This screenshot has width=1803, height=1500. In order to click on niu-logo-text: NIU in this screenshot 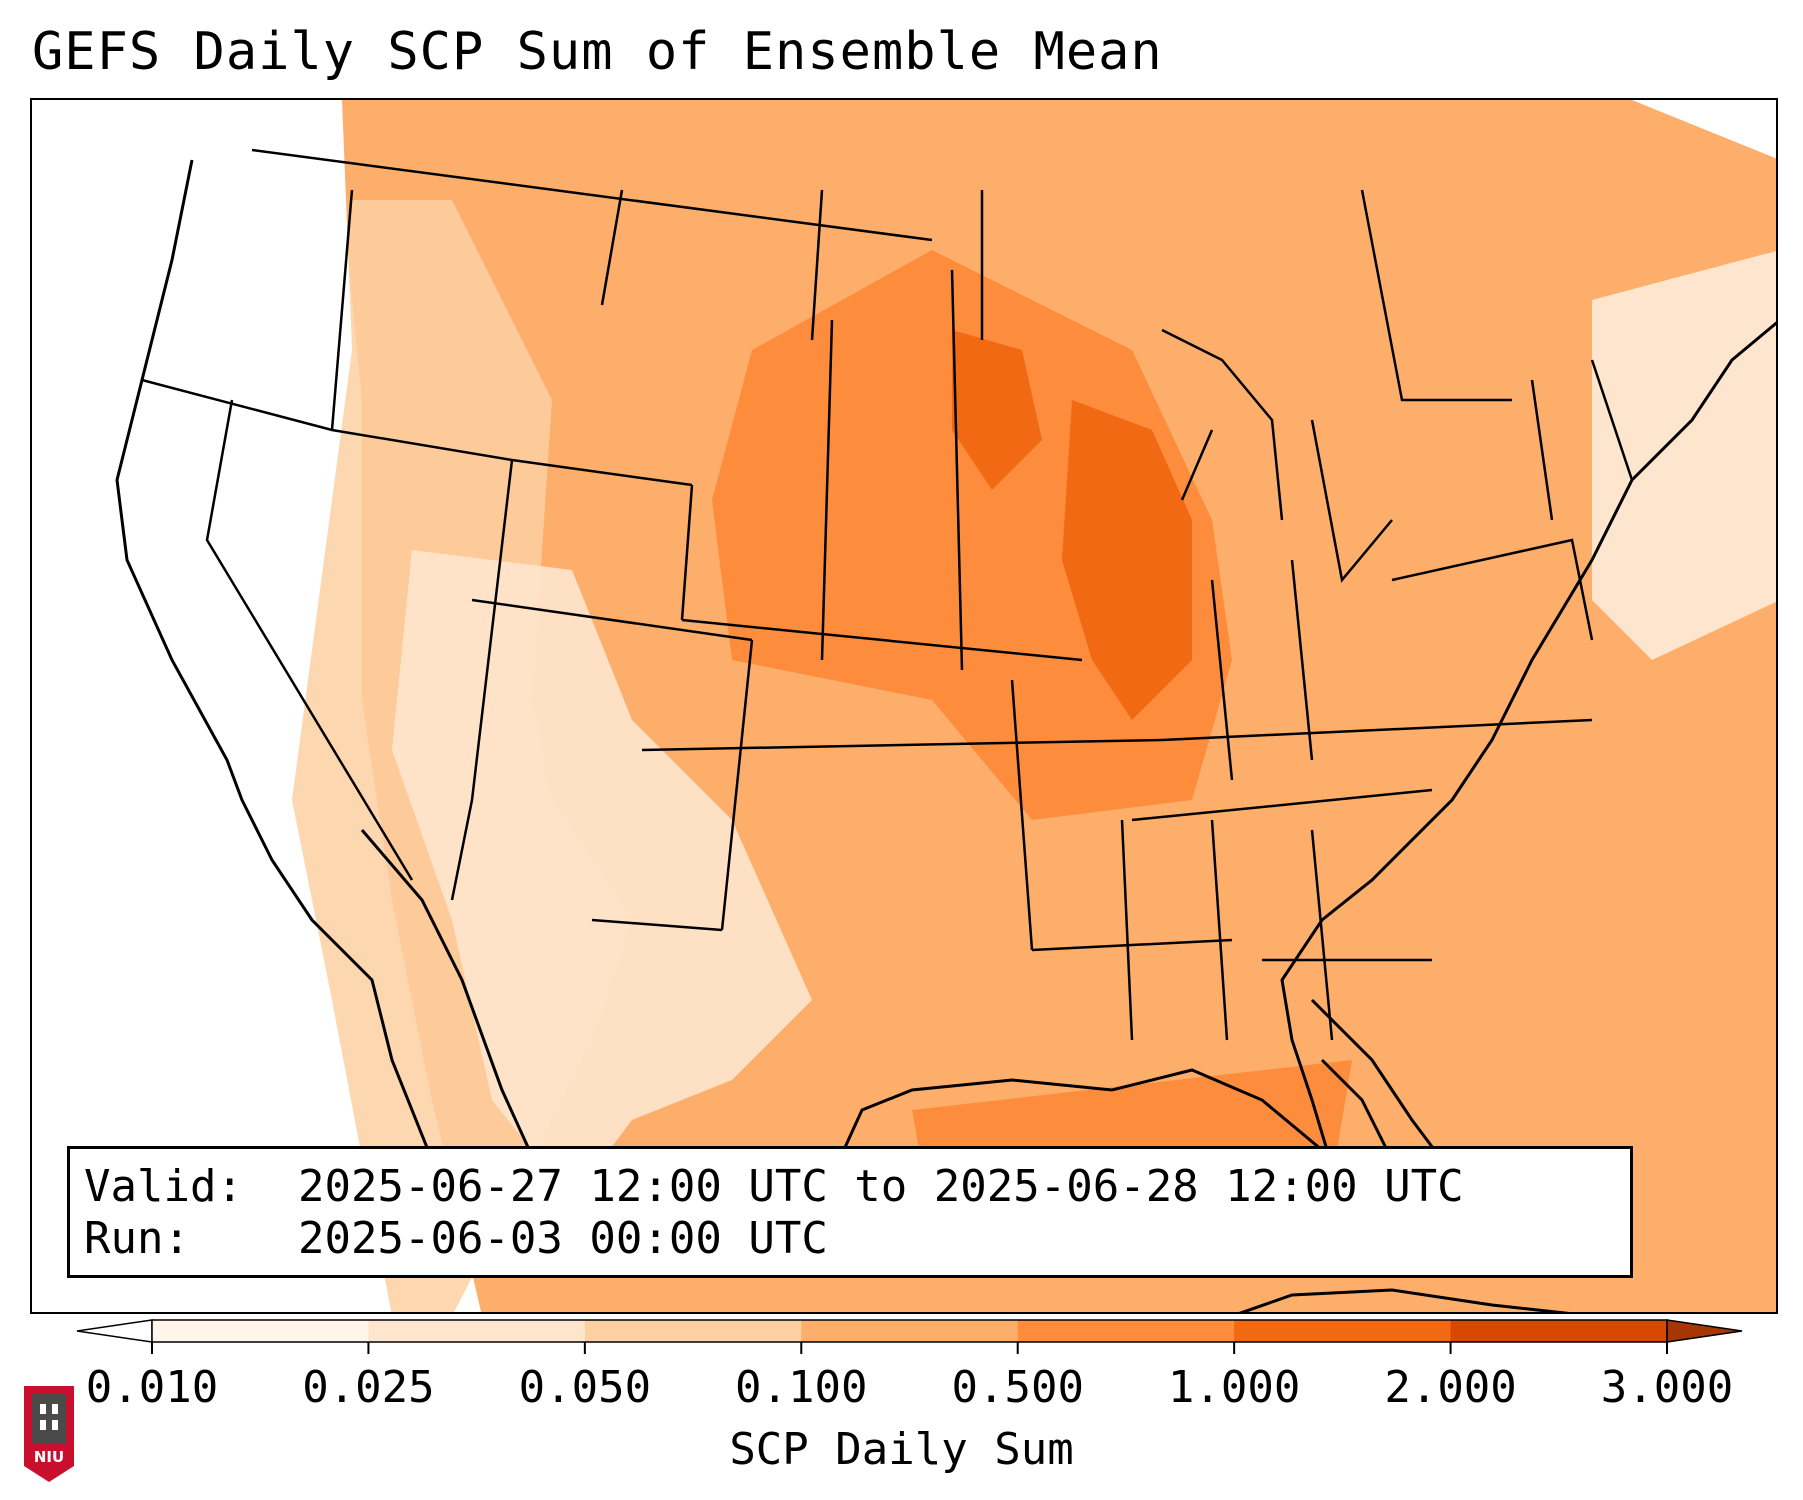, I will do `click(49, 1457)`.